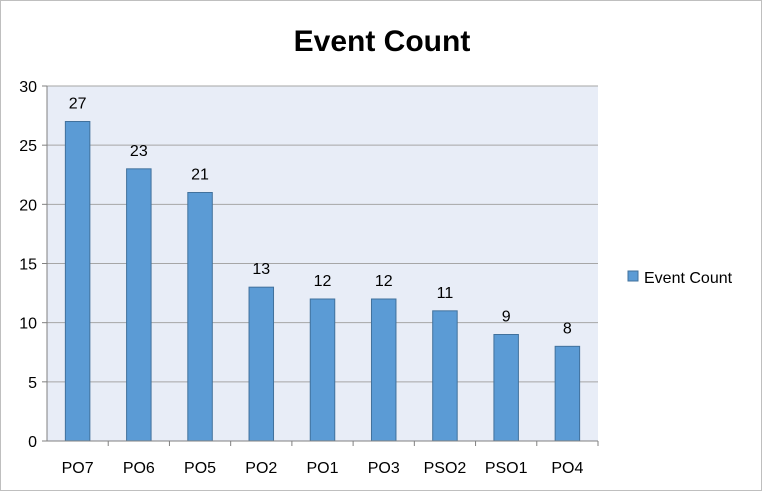 The image size is (762, 491). What do you see at coordinates (506, 388) in the screenshot?
I see `bar-pso1` at bounding box center [506, 388].